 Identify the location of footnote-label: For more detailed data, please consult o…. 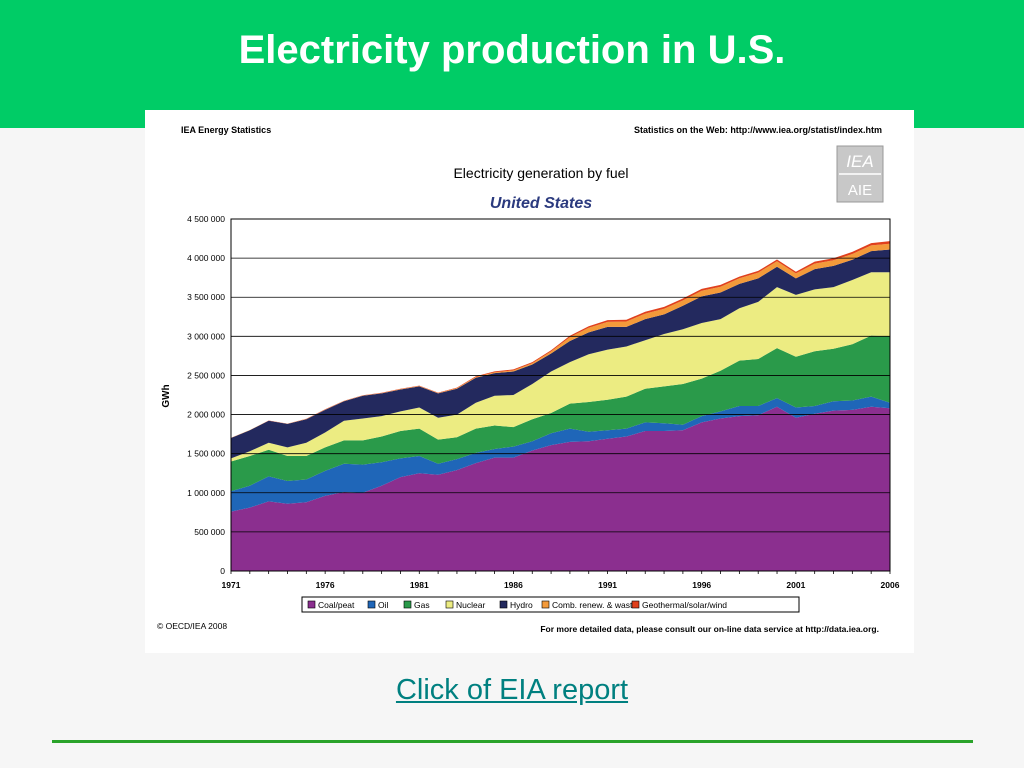
(709, 629).